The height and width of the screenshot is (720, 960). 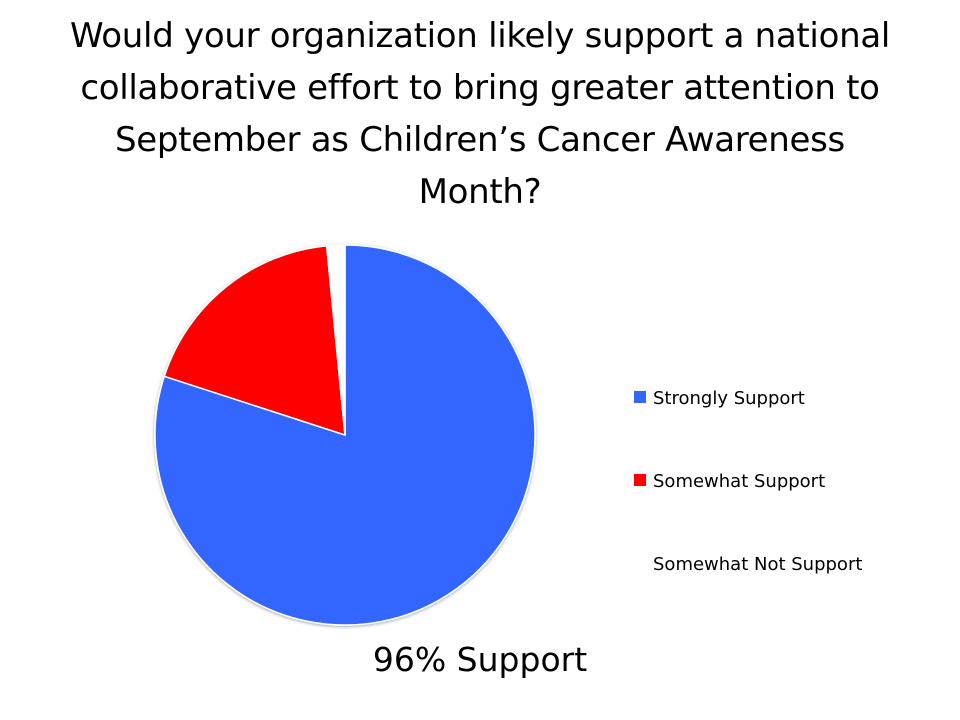 What do you see at coordinates (254, 341) in the screenshot?
I see `pie-slice-somewhat-support` at bounding box center [254, 341].